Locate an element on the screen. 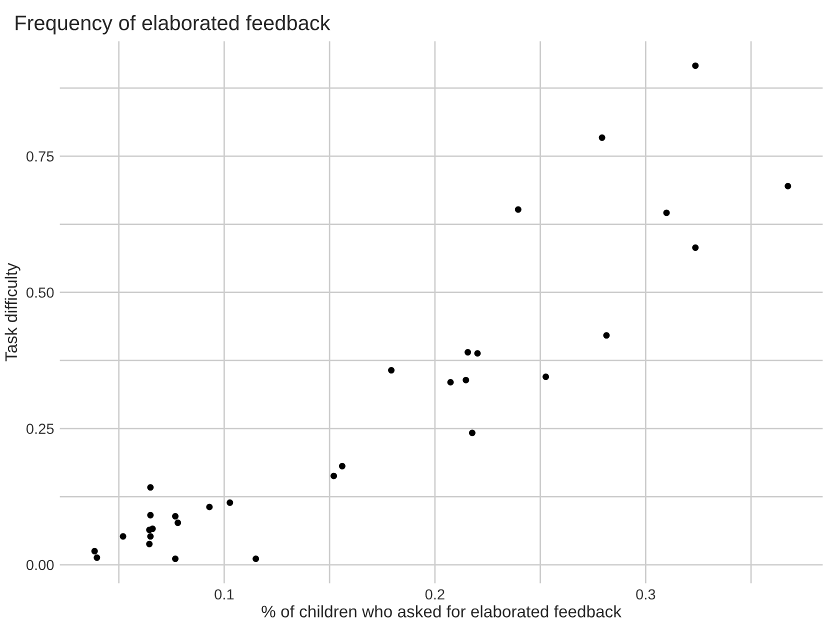 The height and width of the screenshot is (634, 831). y-tick-label: 0.50 is located at coordinates (40, 292).